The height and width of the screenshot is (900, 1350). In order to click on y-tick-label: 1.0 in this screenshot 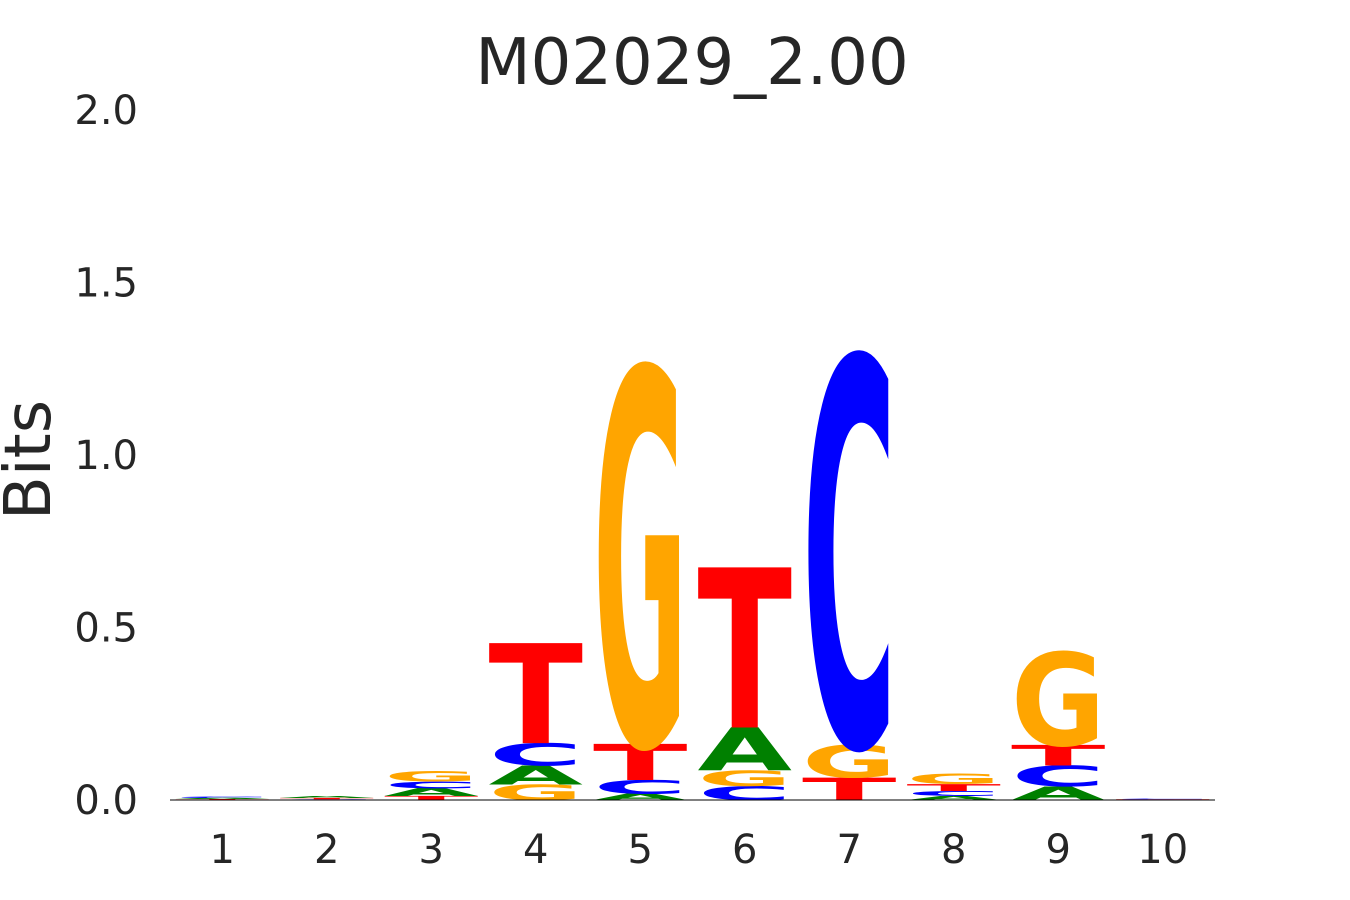, I will do `click(106, 456)`.